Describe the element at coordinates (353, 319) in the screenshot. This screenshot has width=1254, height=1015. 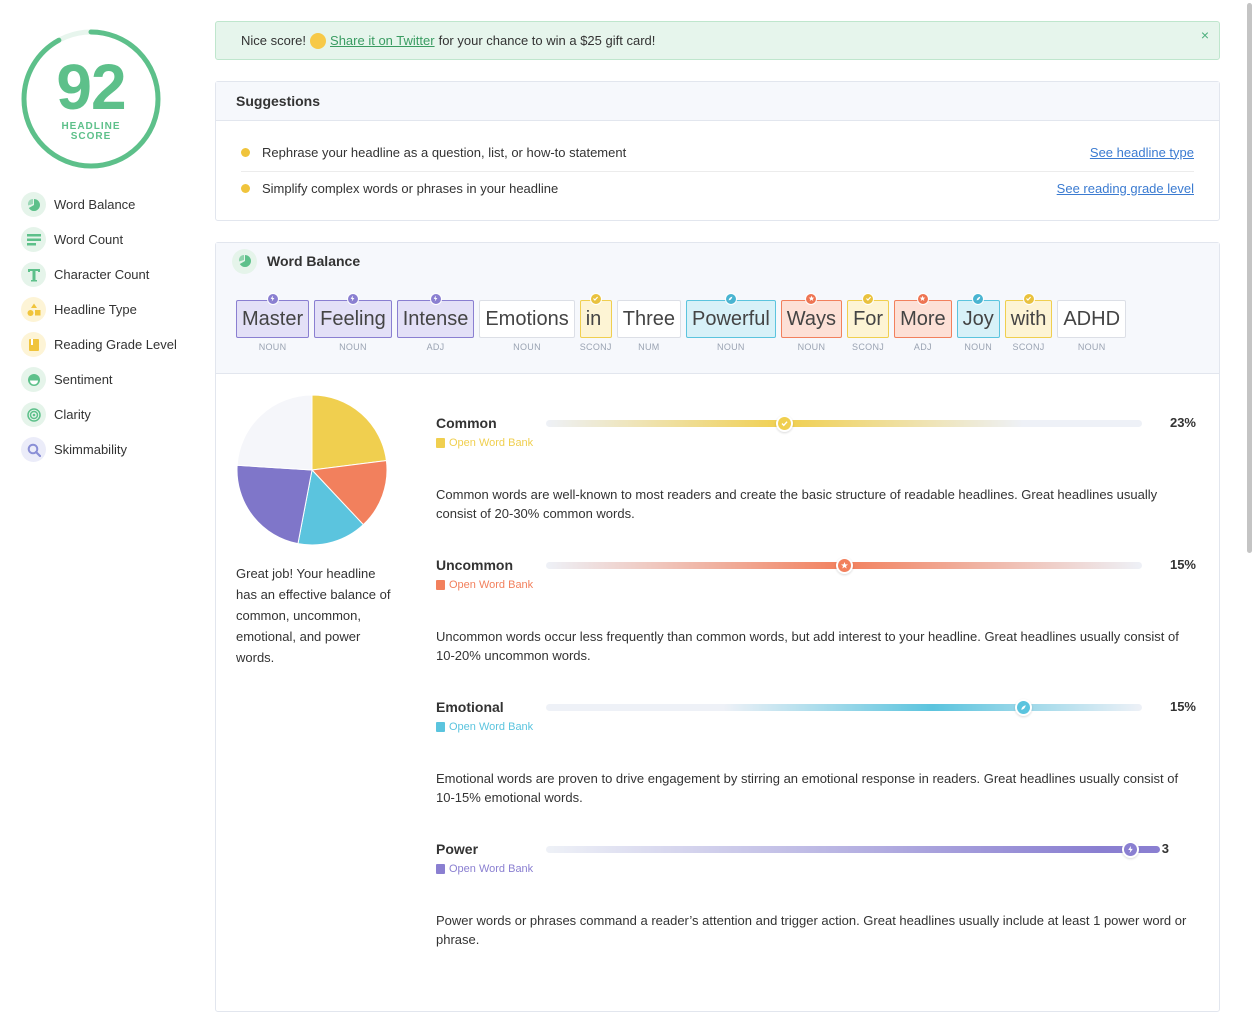
I see `word-text: Feeling` at that location.